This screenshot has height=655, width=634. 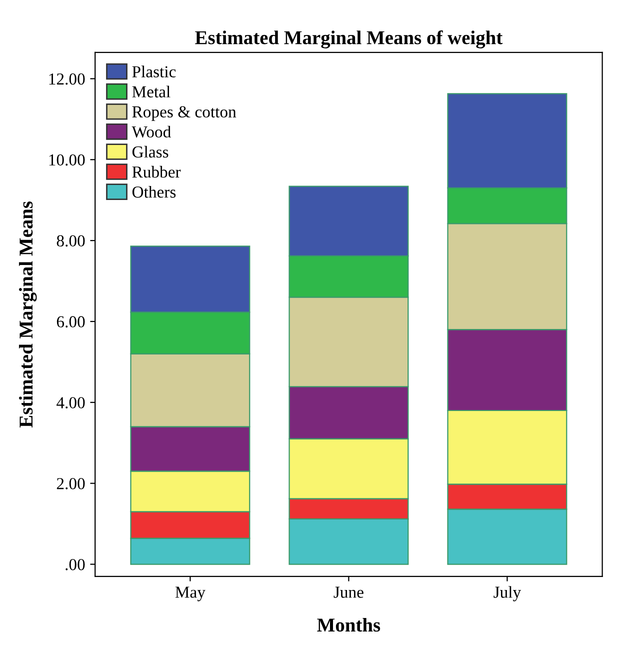 I want to click on legend-label: Wood, so click(x=151, y=132).